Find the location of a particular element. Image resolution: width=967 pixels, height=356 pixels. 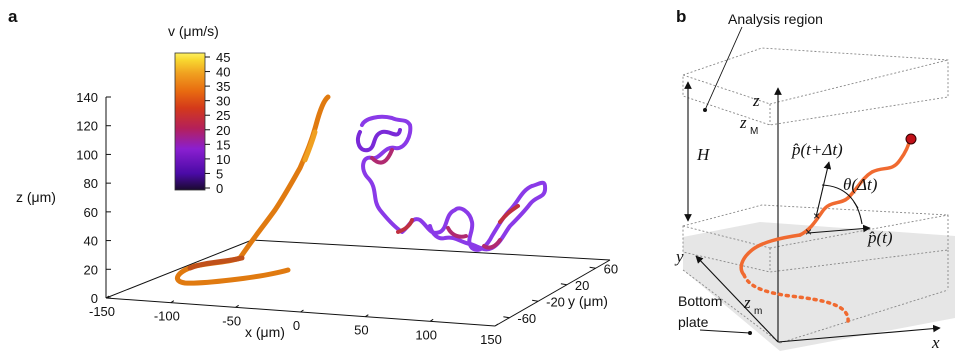

H-label: H is located at coordinates (703, 154).